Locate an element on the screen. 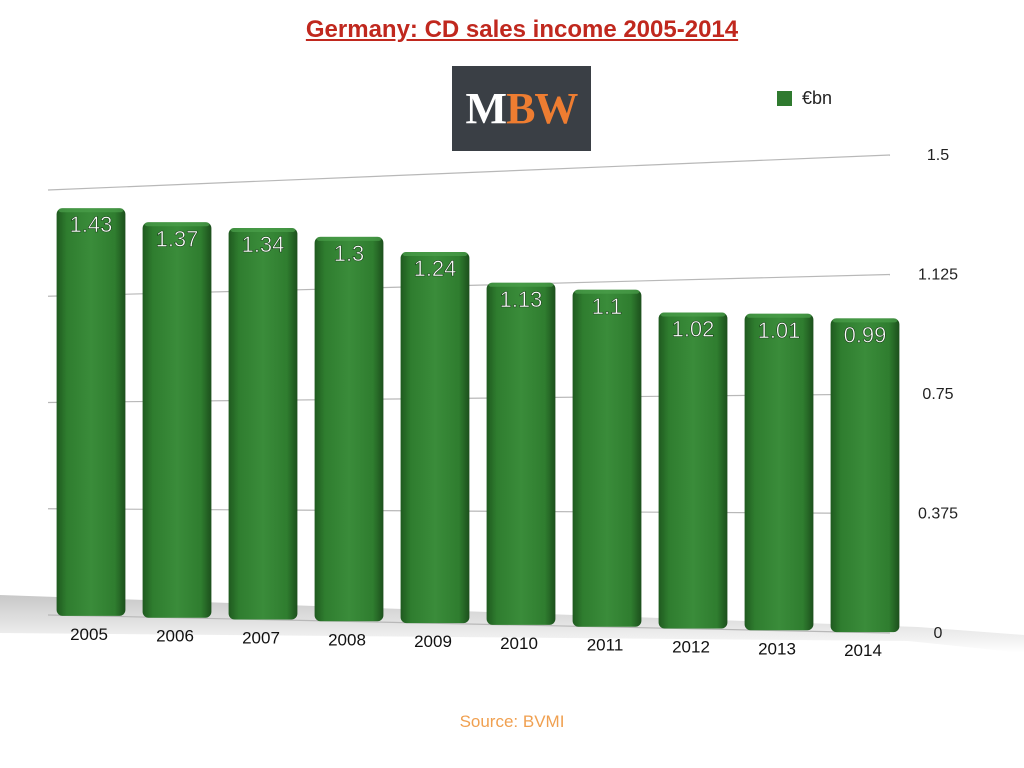  y-tick-label: 0.75 is located at coordinates (937, 394).